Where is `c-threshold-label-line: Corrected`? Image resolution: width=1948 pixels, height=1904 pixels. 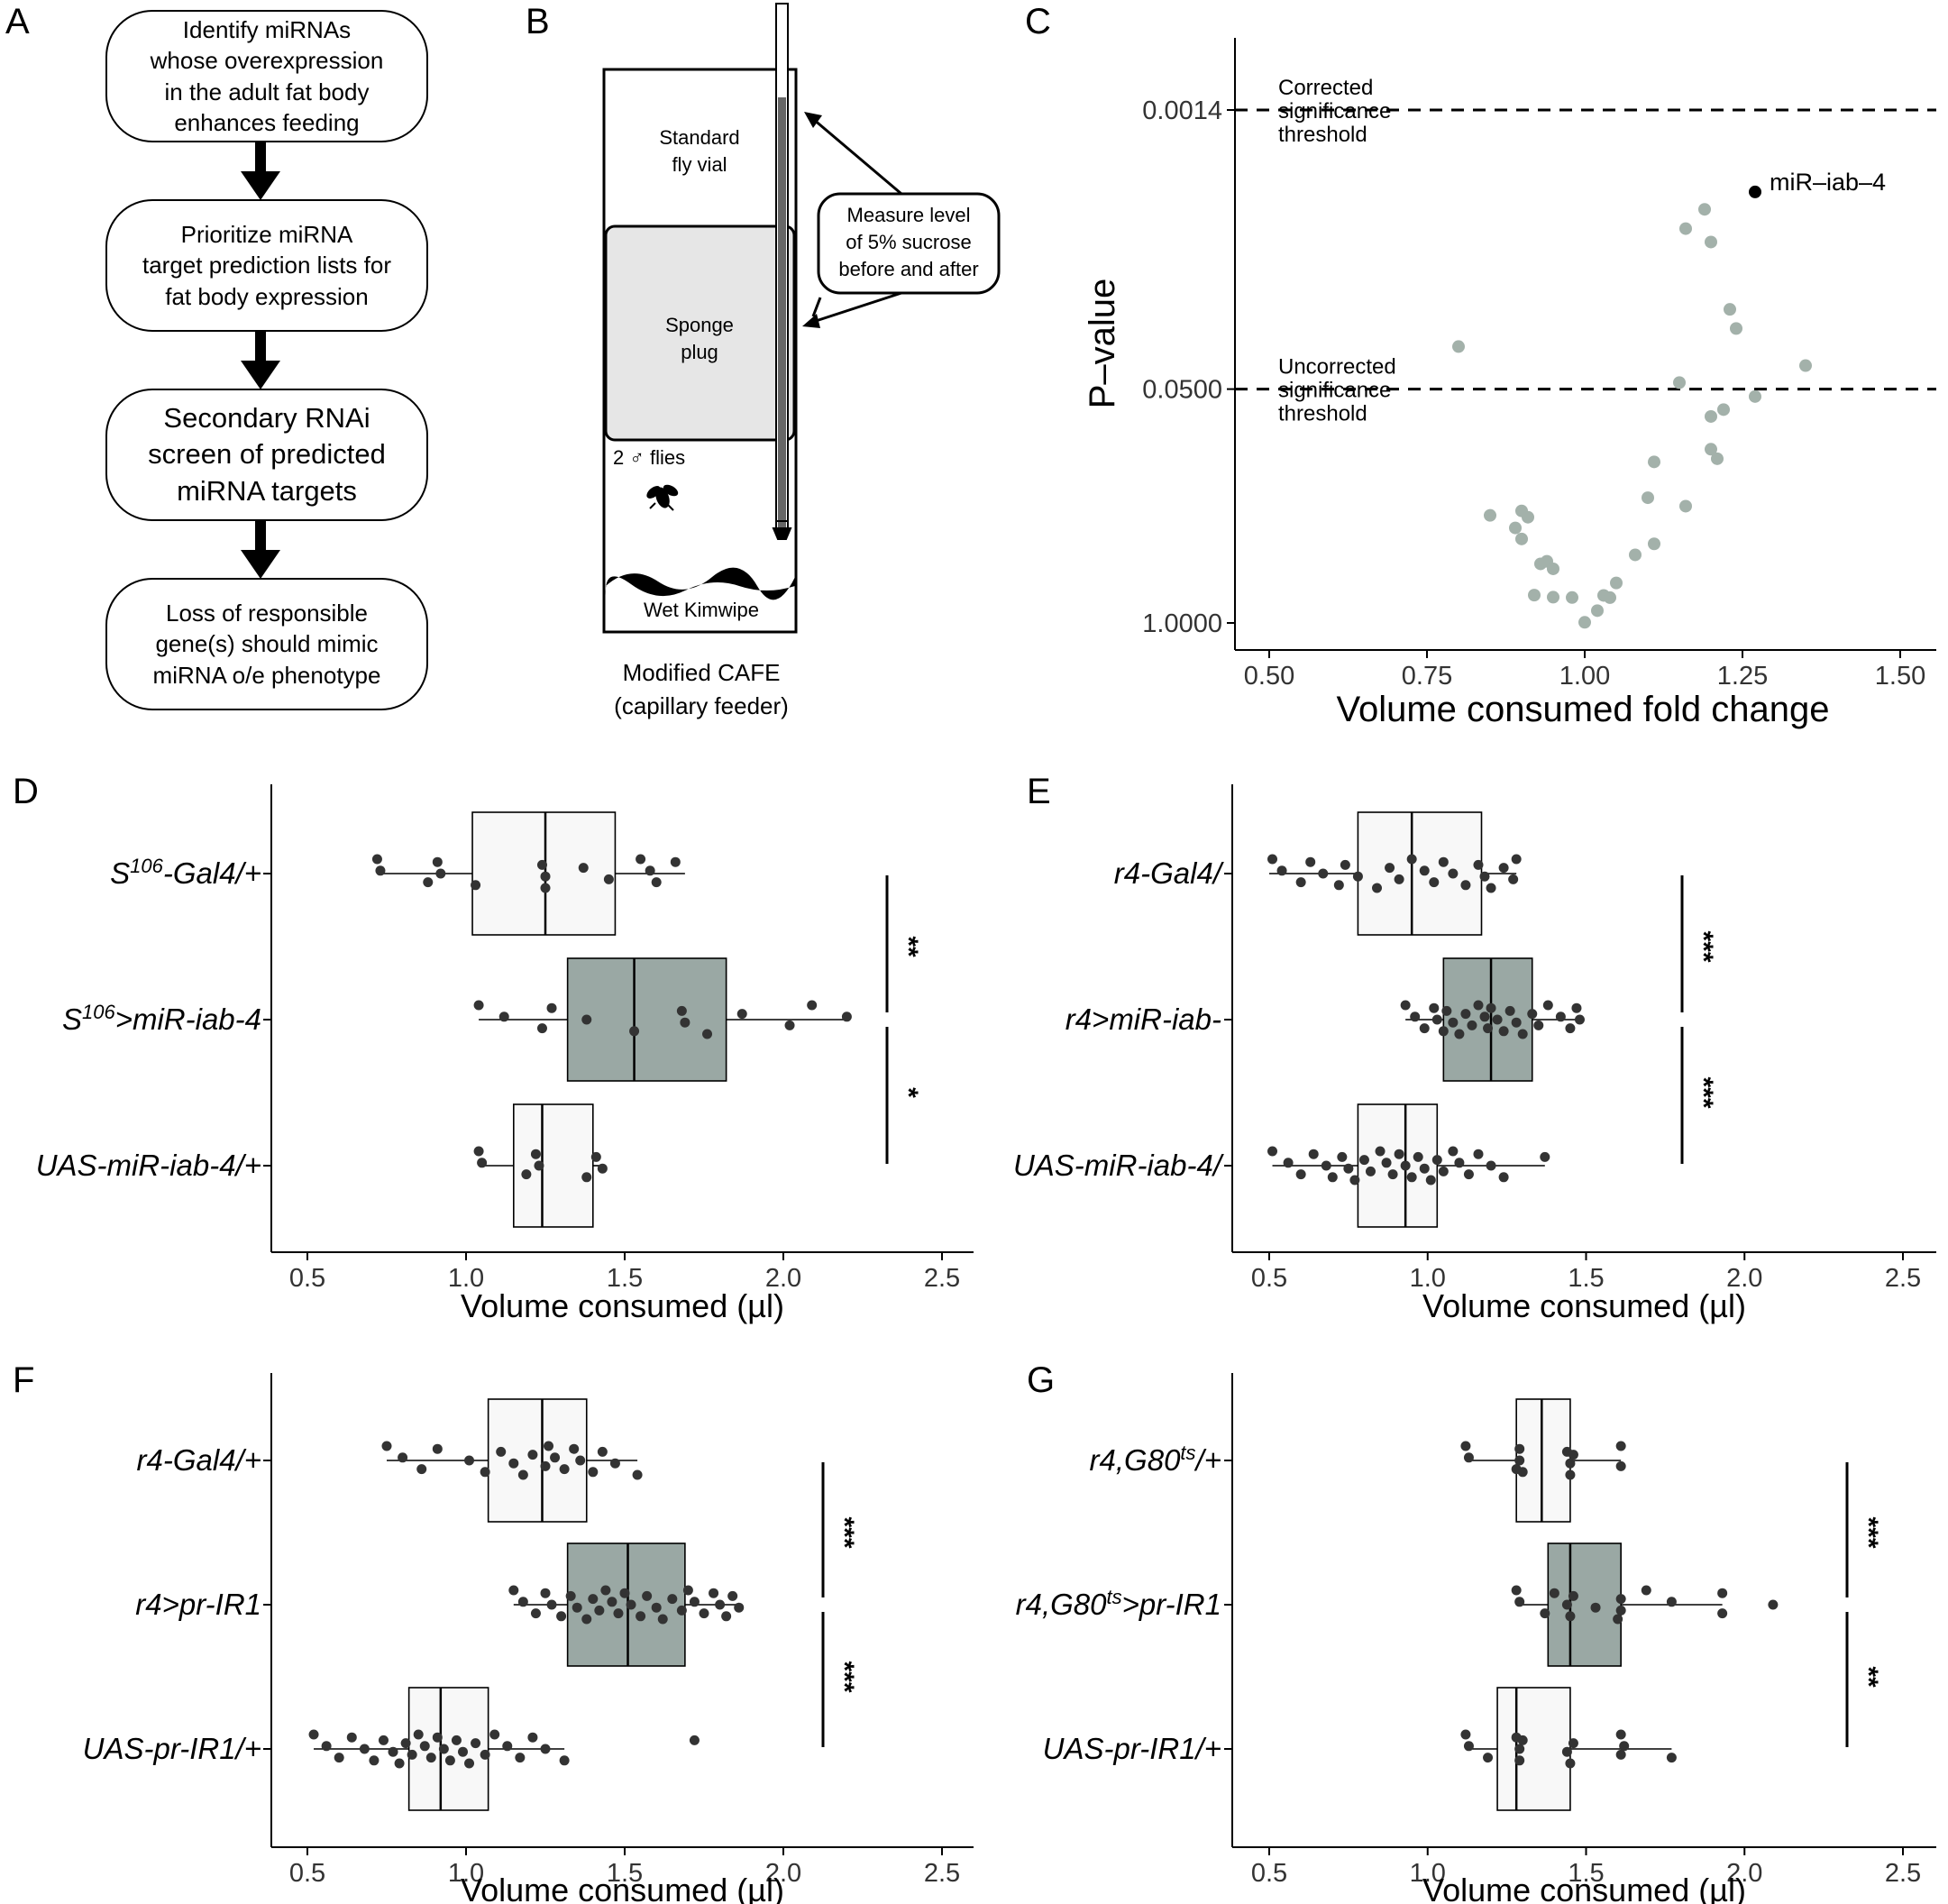 c-threshold-label-line: Corrected is located at coordinates (1325, 88).